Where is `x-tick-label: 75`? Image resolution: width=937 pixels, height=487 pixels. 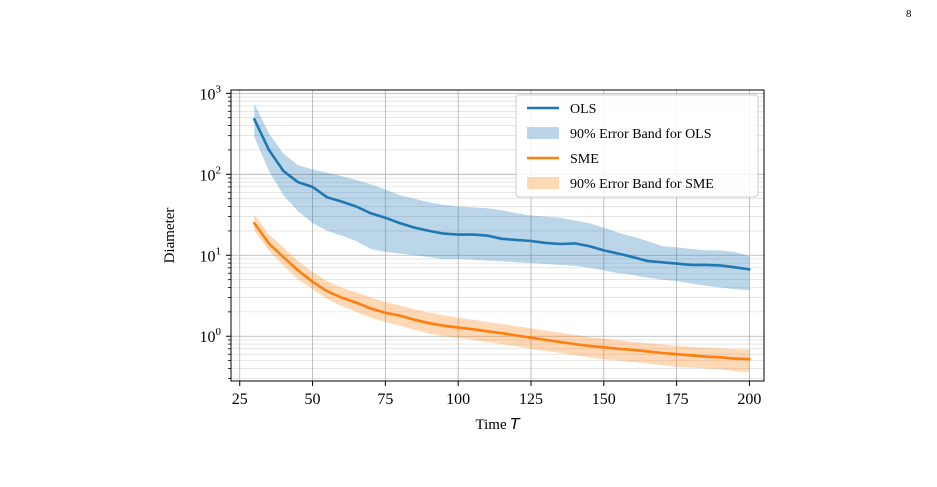
x-tick-label: 75 is located at coordinates (385, 399).